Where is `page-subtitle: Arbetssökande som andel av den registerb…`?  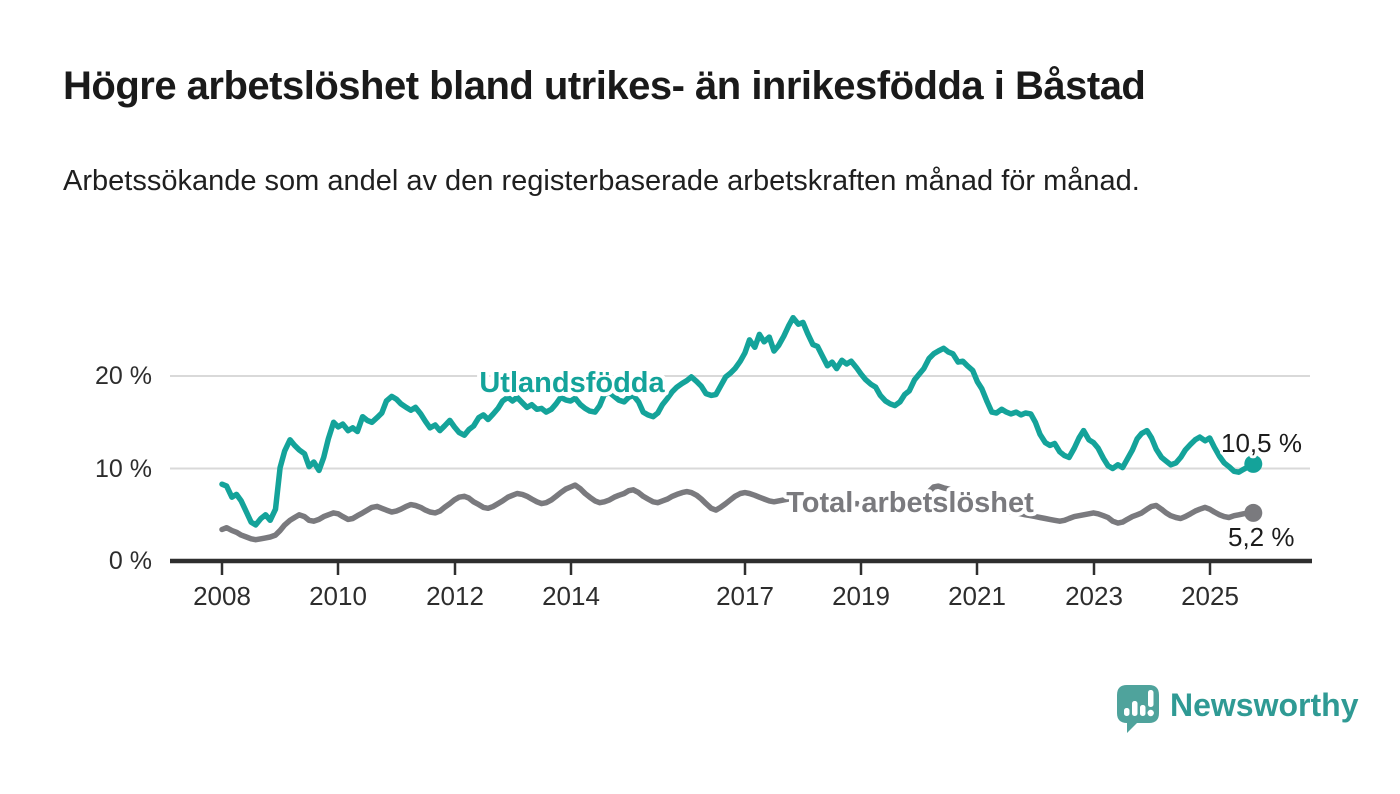 page-subtitle: Arbetssökande som andel av den registerb… is located at coordinates (601, 181).